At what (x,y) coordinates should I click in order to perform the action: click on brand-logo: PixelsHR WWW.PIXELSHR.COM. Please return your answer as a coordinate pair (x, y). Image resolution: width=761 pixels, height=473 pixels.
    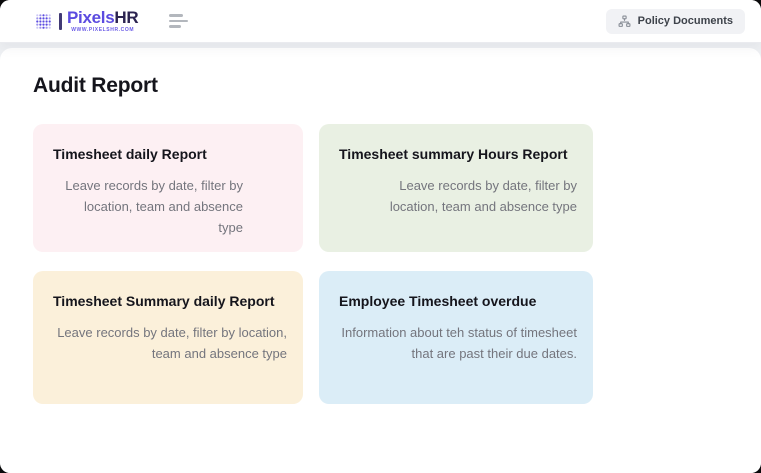
    Looking at the image, I should click on (87, 20).